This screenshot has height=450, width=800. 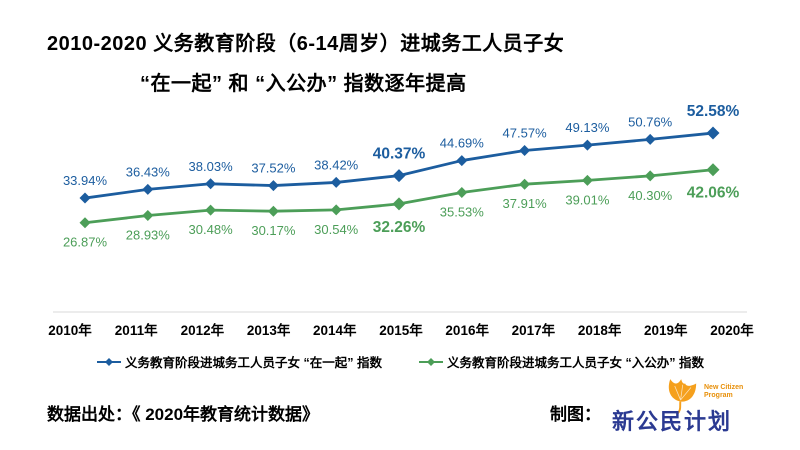 I want to click on legend-item-together-index: 义务教育阶段进城务工人员子女 “在一起” 指数, so click(x=239, y=361).